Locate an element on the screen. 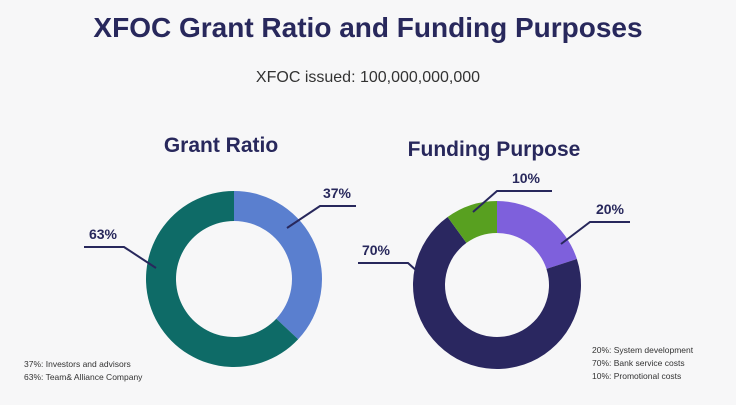  page-subtitle: XFOC issued: 100,000,000,000 is located at coordinates (368, 77).